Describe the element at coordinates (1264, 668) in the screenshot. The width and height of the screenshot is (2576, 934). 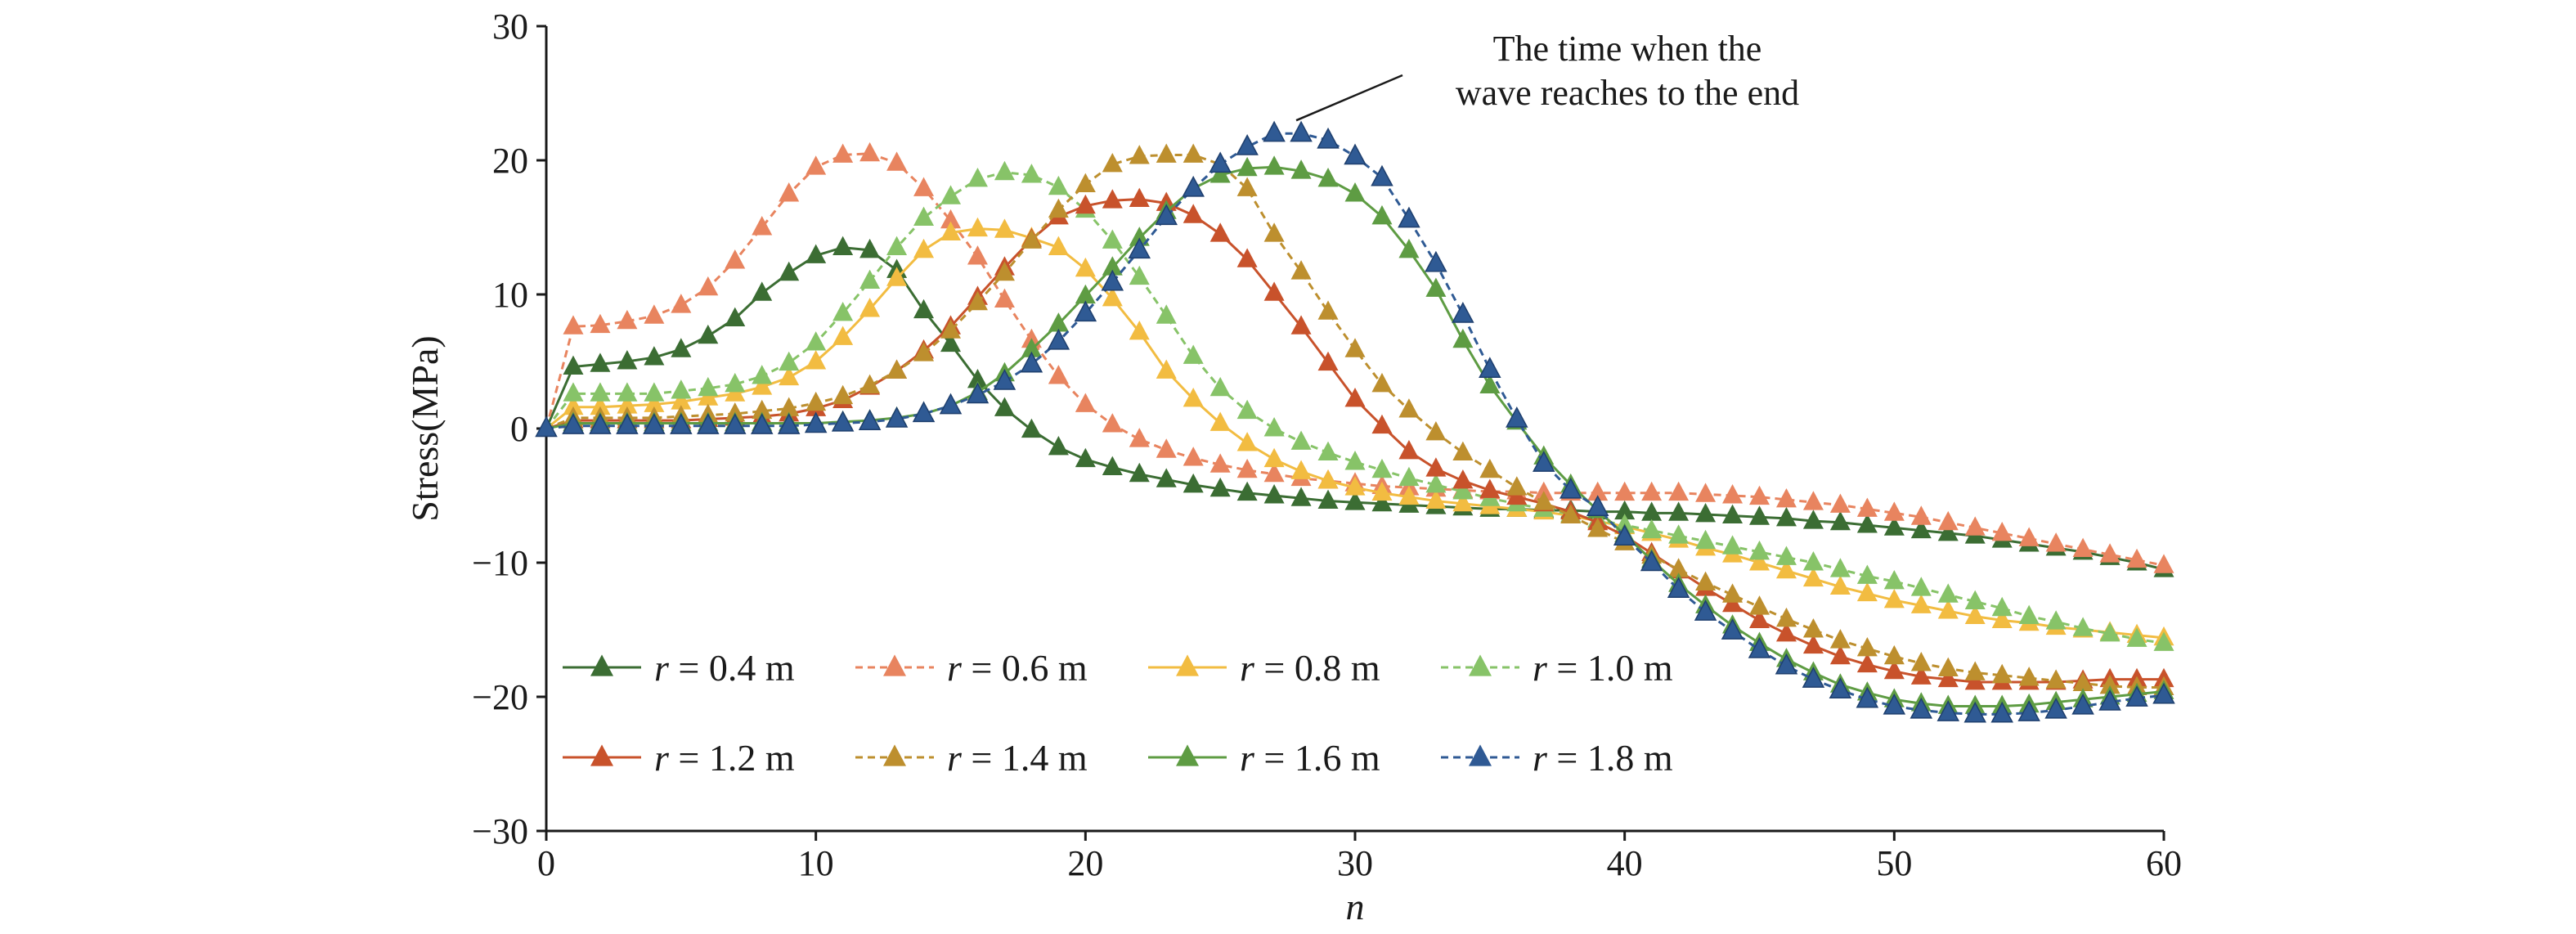
I see `legend-item: r = 0.8 m` at that location.